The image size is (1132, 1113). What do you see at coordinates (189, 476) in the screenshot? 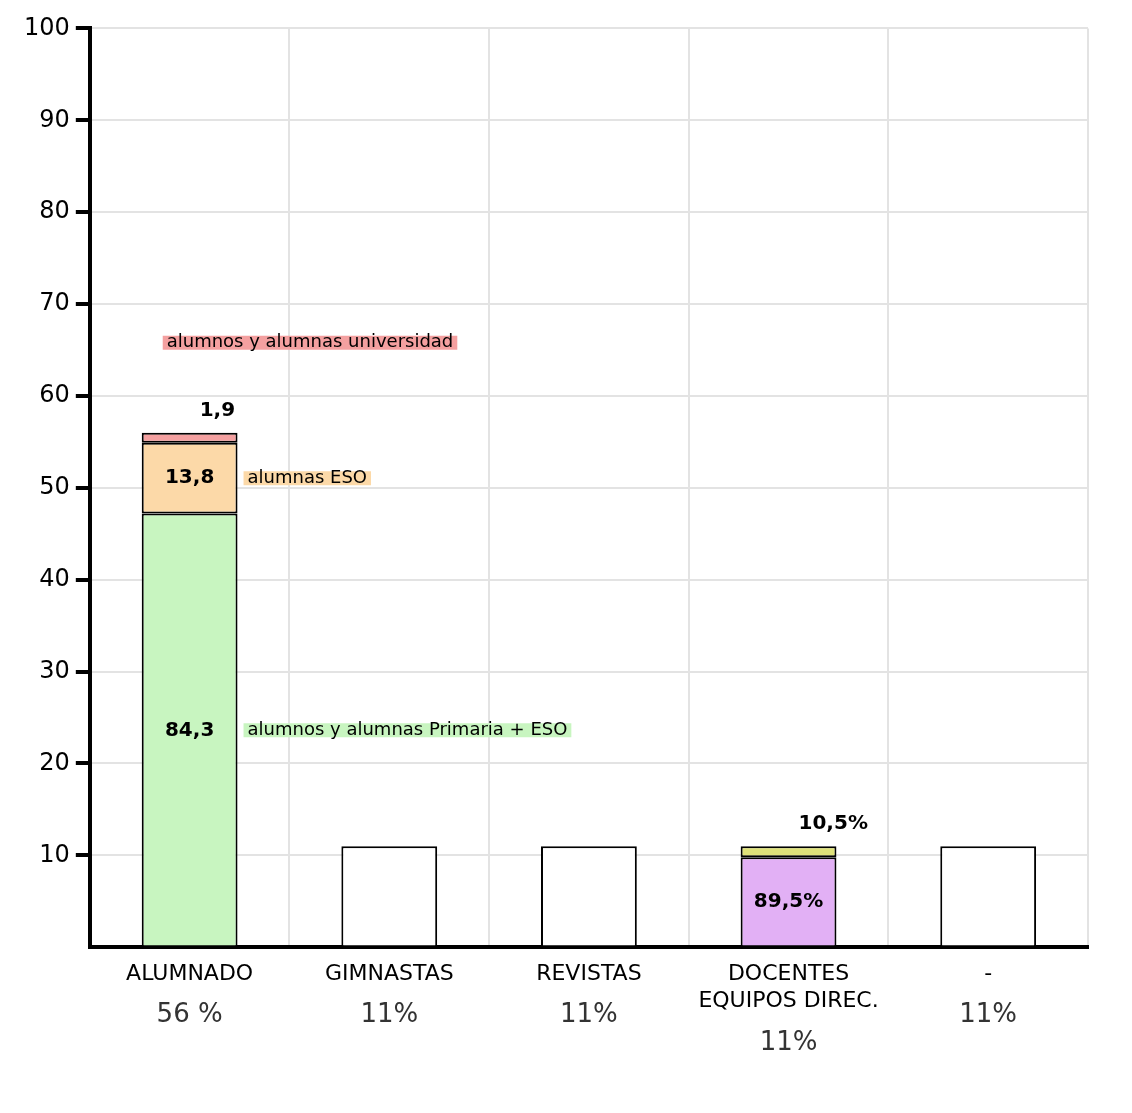
I see `annotation: 13,8` at bounding box center [189, 476].